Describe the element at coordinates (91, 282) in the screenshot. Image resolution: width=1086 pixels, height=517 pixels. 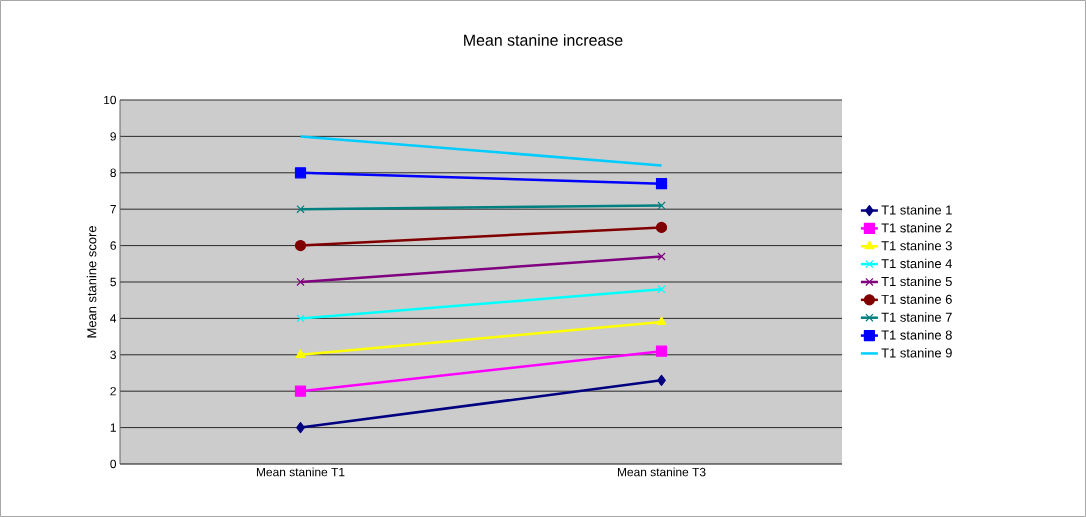
I see `y-axis-title: Mean stanine score` at that location.